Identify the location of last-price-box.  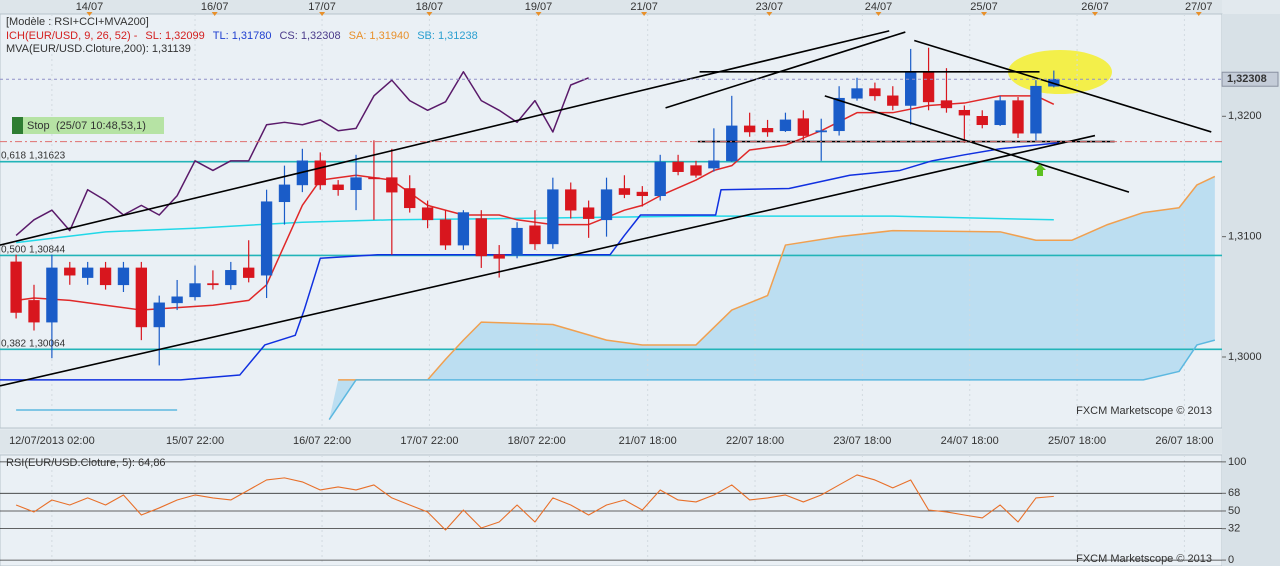
(1250, 79).